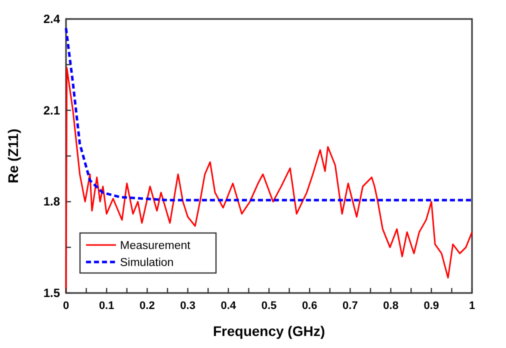 This screenshot has height=348, width=506. Describe the element at coordinates (147, 263) in the screenshot. I see `legend-label: Simulation` at that location.